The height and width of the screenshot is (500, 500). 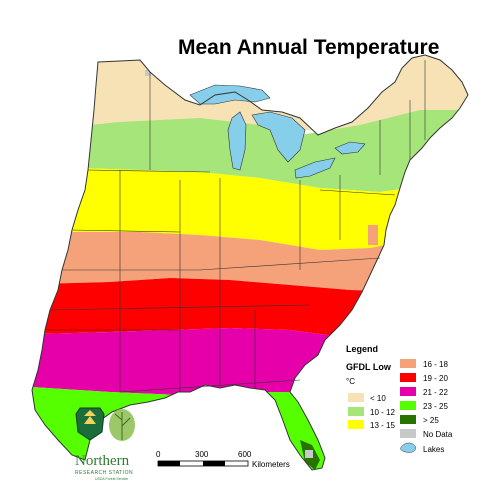 I want to click on tree-icon, so click(x=90, y=417).